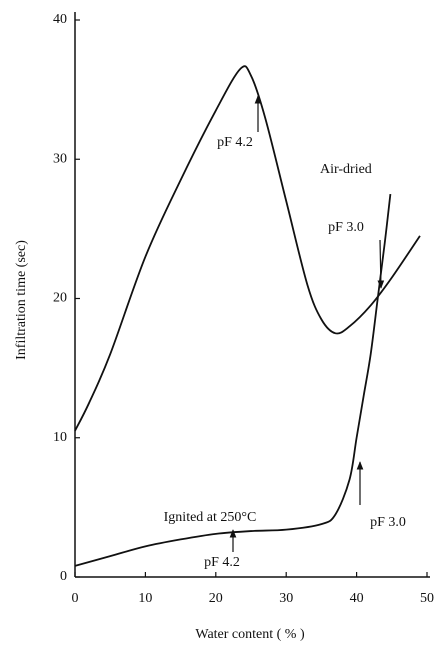 The width and height of the screenshot is (441, 648). Describe the element at coordinates (286, 598) in the screenshot. I see `x-tick-label: 30` at that location.